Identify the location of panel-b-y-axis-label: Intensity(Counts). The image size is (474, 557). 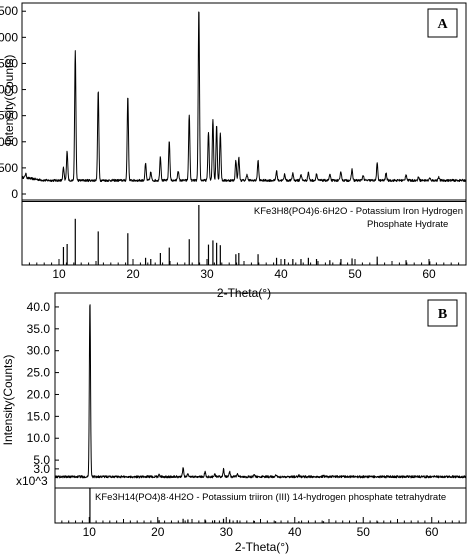
(8, 400).